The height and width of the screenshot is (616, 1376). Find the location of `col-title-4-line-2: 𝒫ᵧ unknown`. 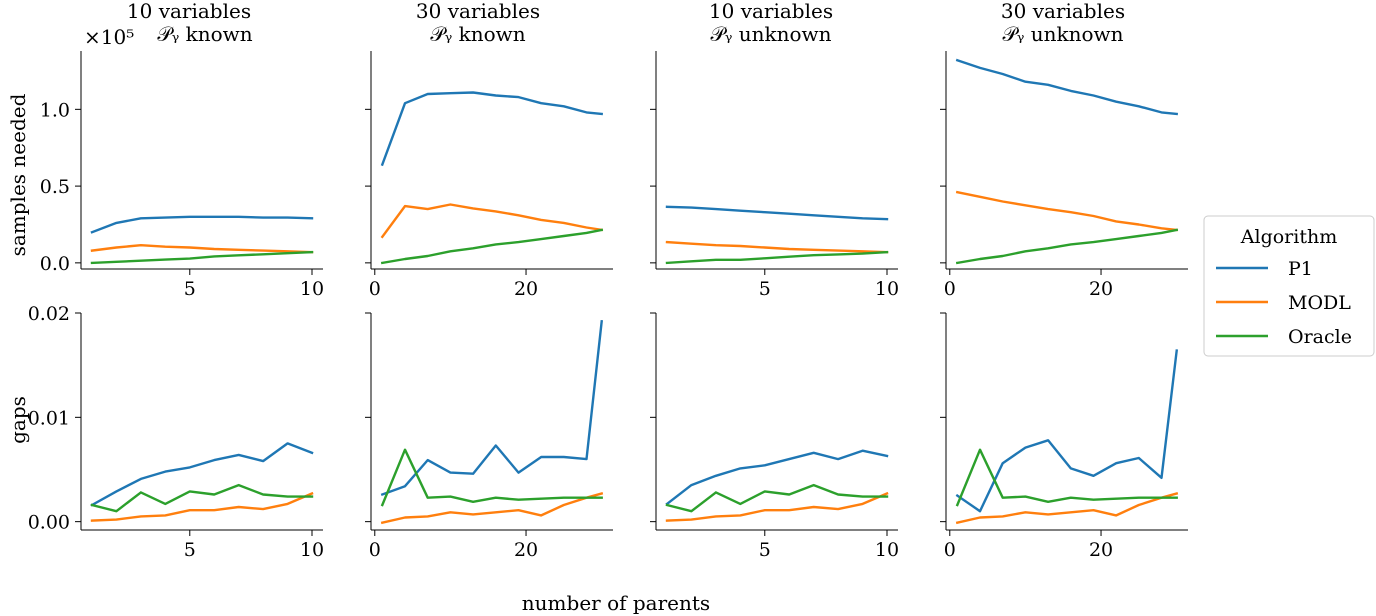

col-title-4-line-2: 𝒫ᵧ unknown is located at coordinates (1062, 34).